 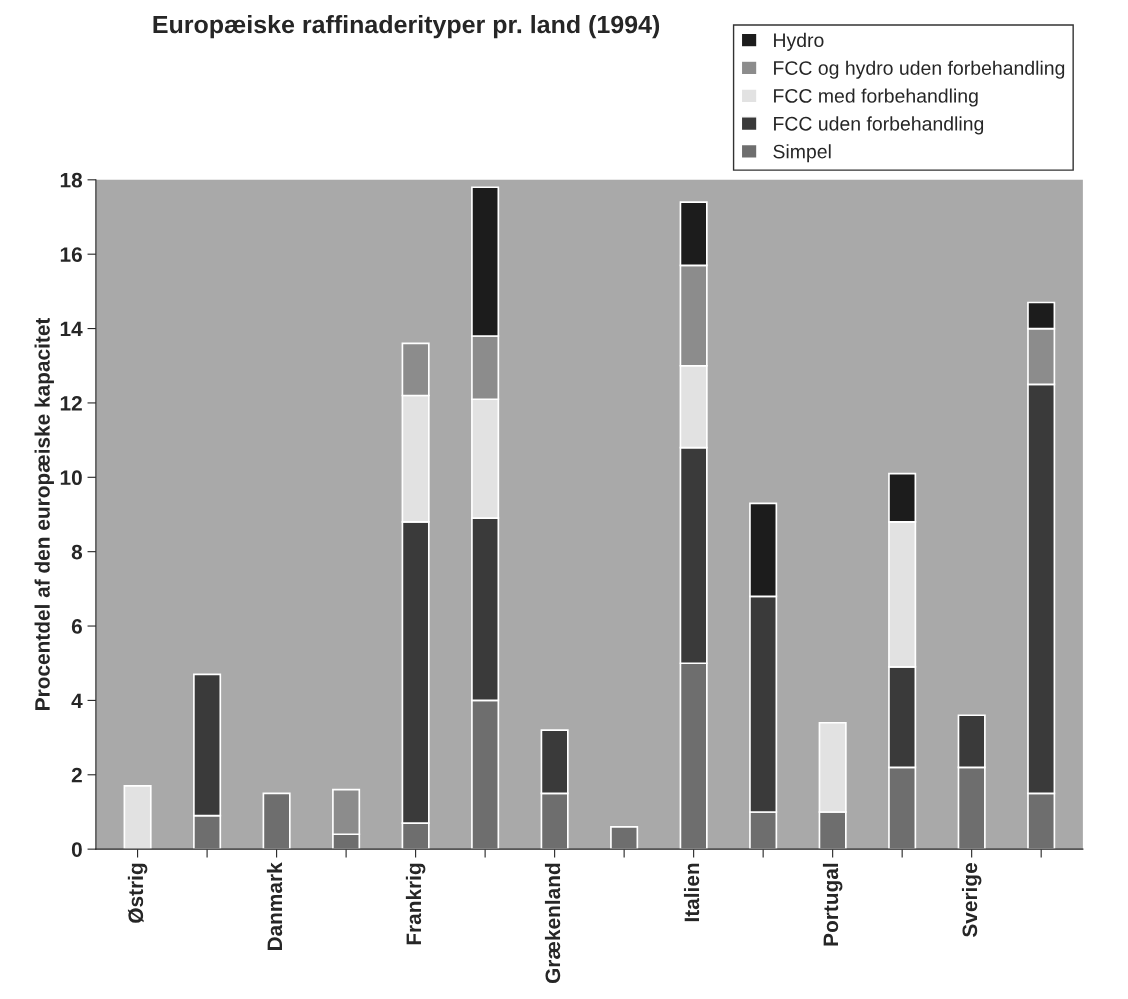 What do you see at coordinates (71, 478) in the screenshot?
I see `y-tick-label: 10` at bounding box center [71, 478].